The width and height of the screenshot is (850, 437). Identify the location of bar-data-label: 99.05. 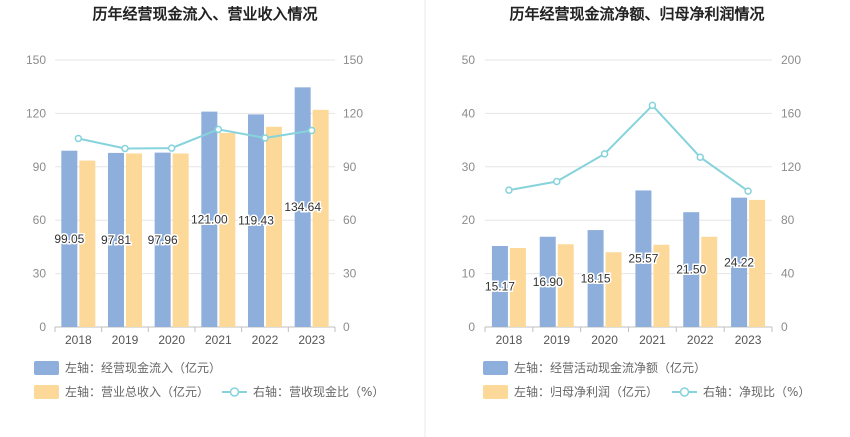
(69, 239).